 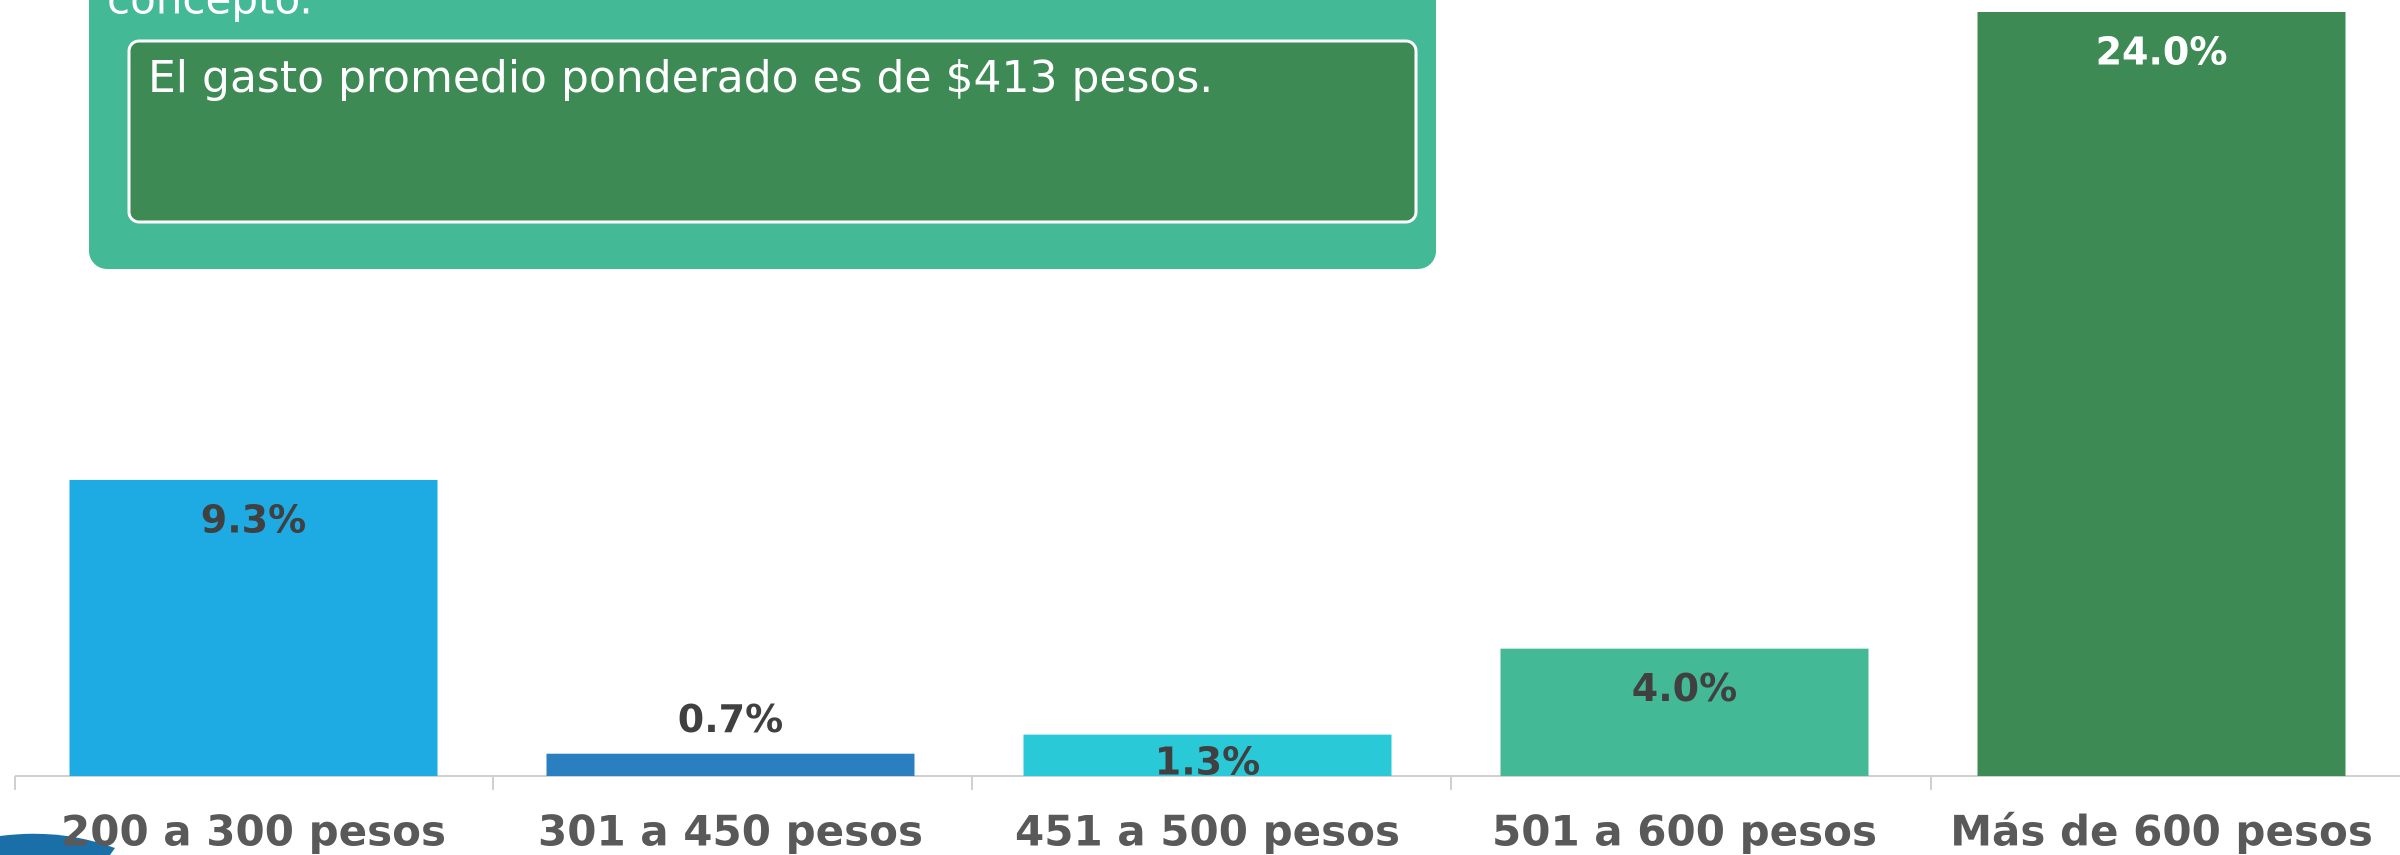 I want to click on x-tick-label: 451 a 500 pesos, so click(x=1207, y=831).